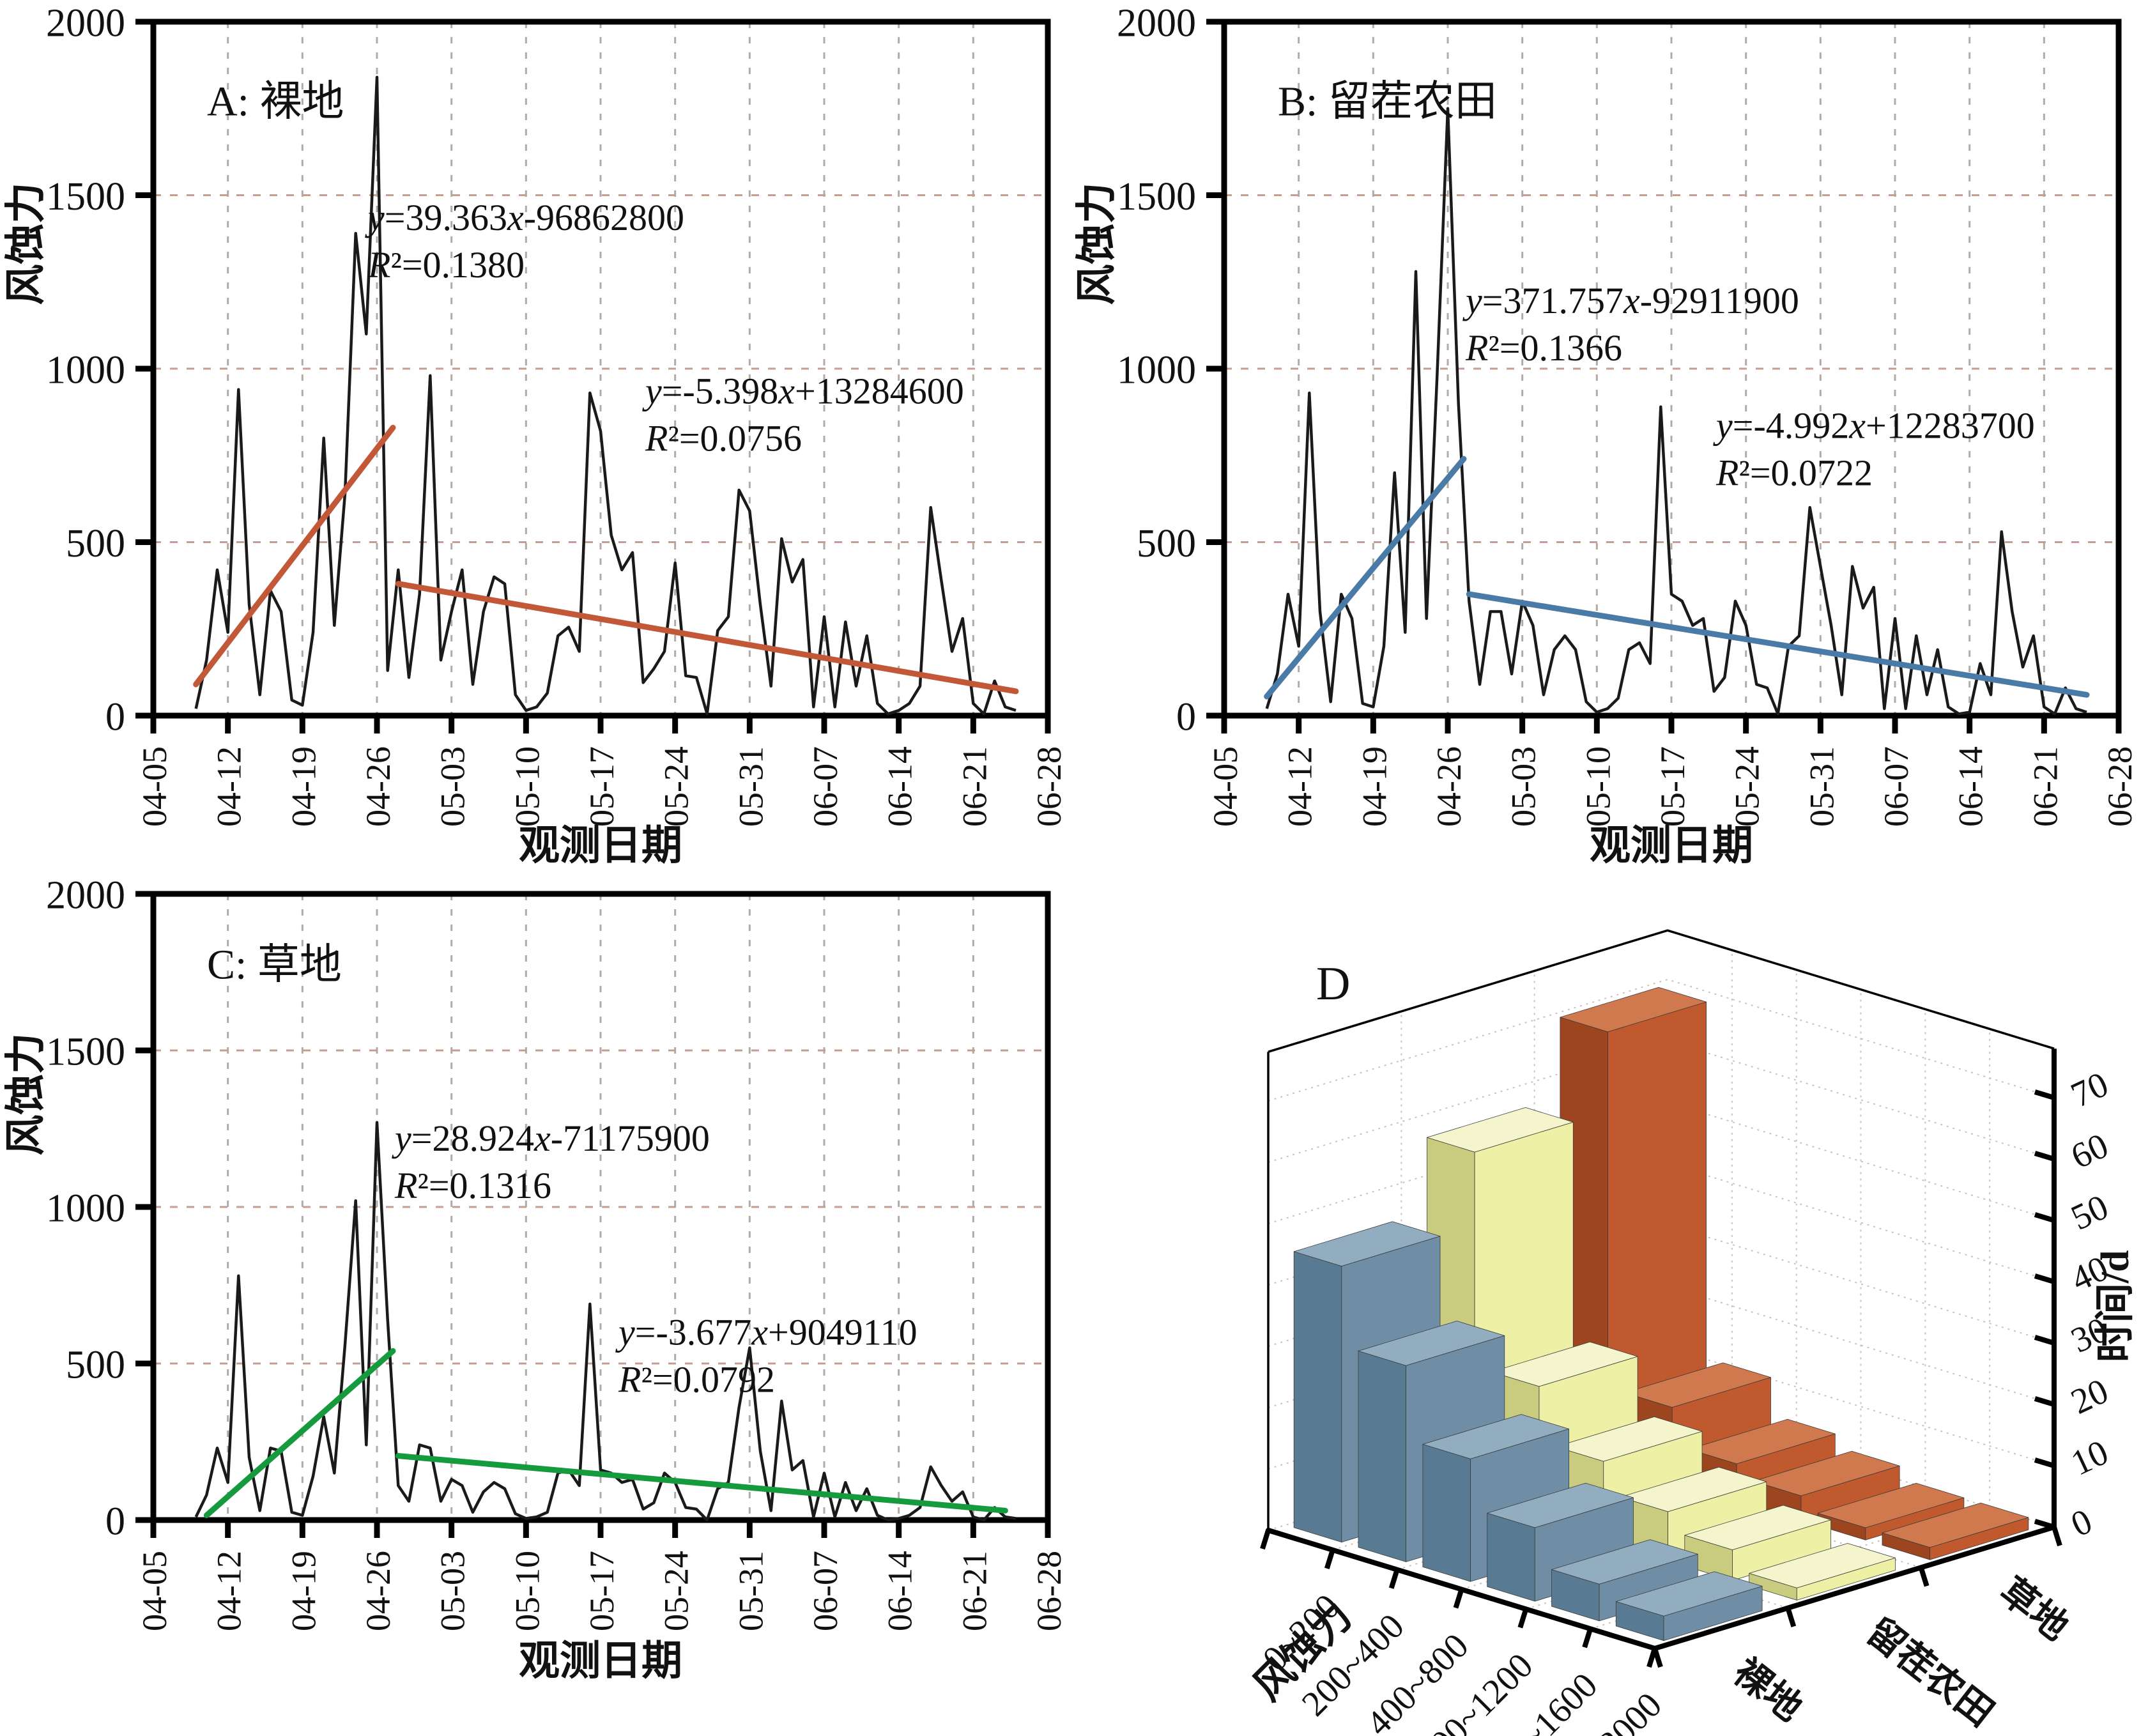  I want to click on x-tick-label: 06-14, so click(900, 786).